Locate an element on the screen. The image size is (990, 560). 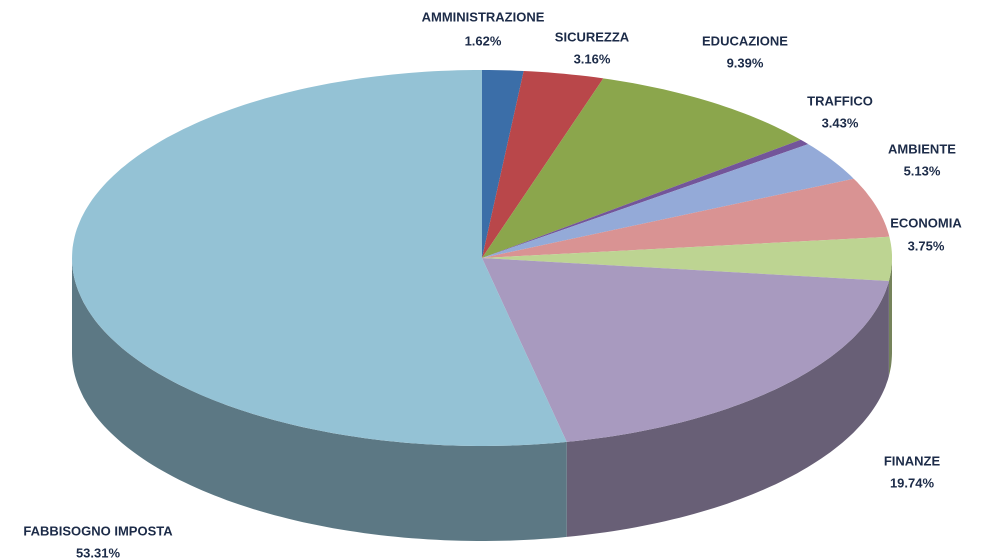
slice-label: SICUREZZA is located at coordinates (592, 36).